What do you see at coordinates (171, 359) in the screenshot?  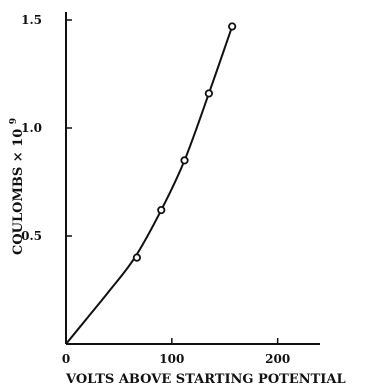 I see `x-tick-label: 100` at bounding box center [171, 359].